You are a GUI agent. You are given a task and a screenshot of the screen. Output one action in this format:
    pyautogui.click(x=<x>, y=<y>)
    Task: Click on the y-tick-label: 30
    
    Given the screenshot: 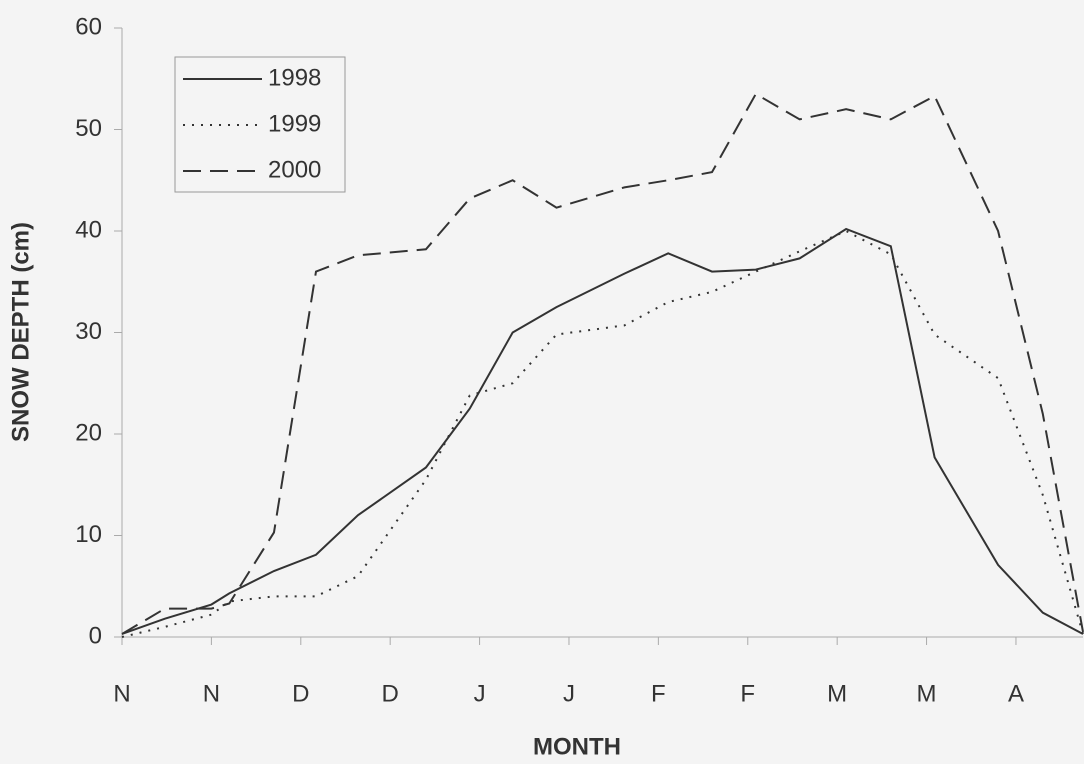 What is the action you would take?
    pyautogui.click(x=88, y=331)
    